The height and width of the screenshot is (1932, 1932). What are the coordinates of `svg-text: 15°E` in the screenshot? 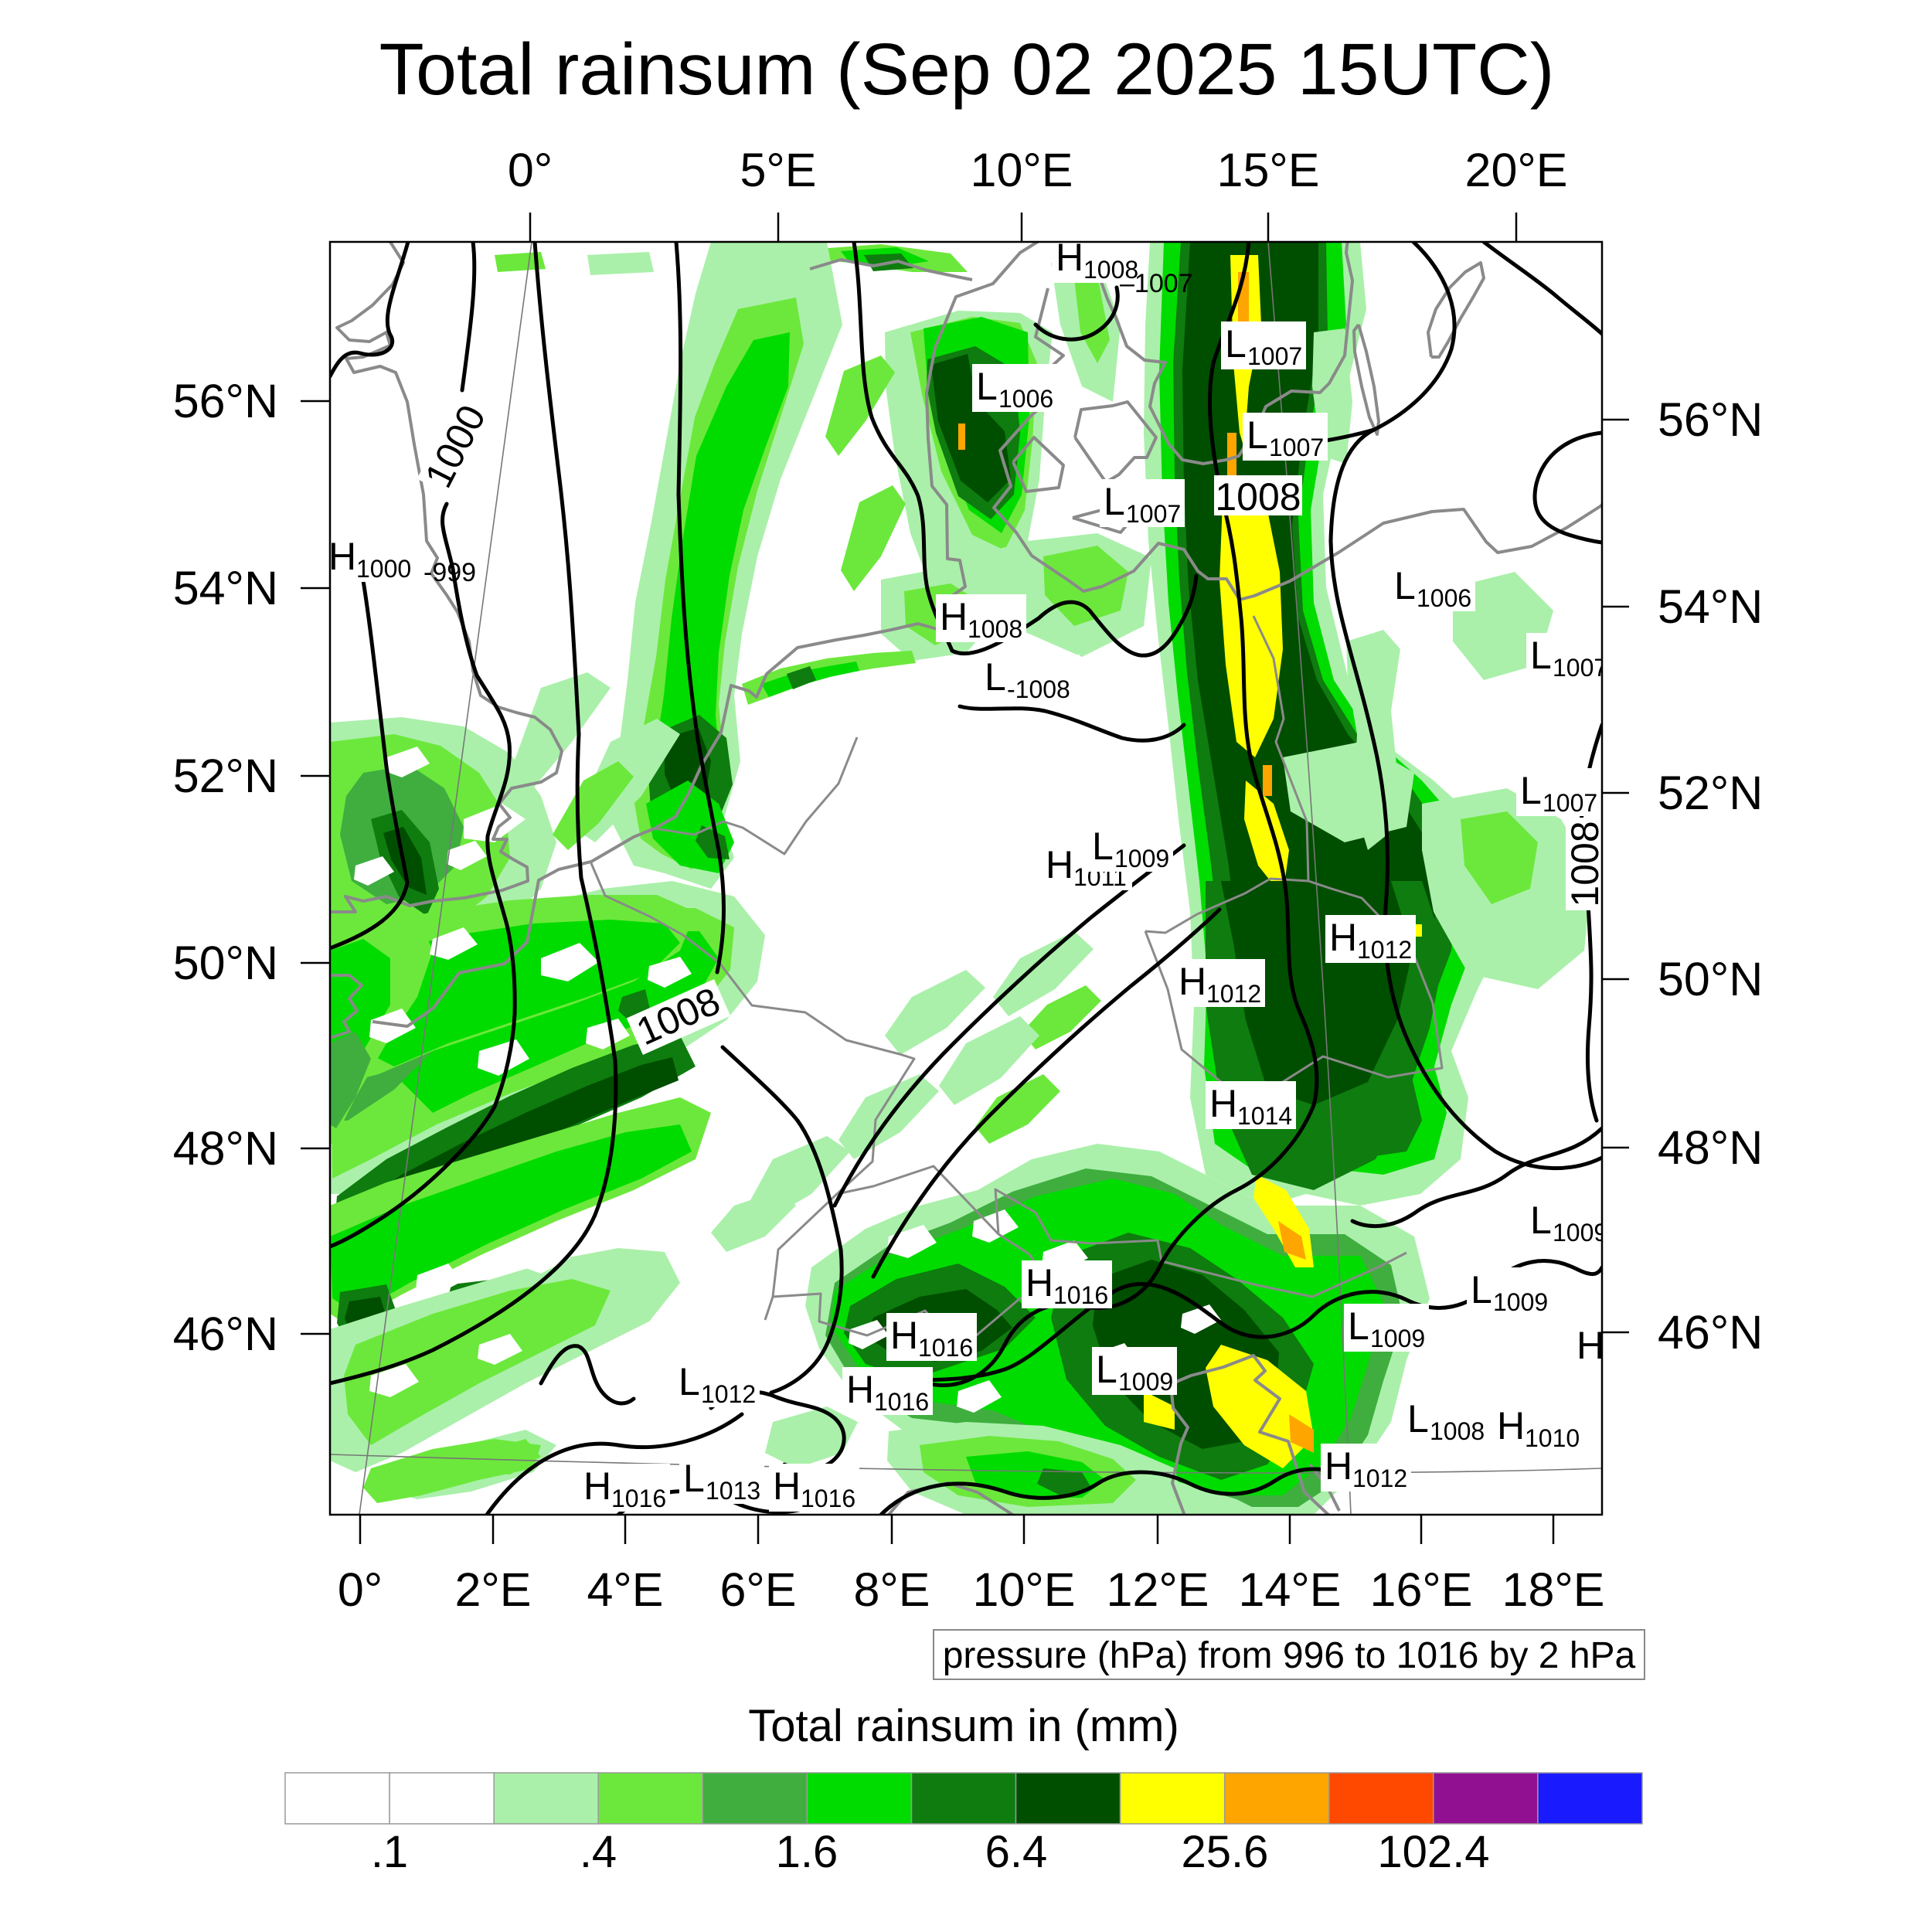 It's located at (1269, 170).